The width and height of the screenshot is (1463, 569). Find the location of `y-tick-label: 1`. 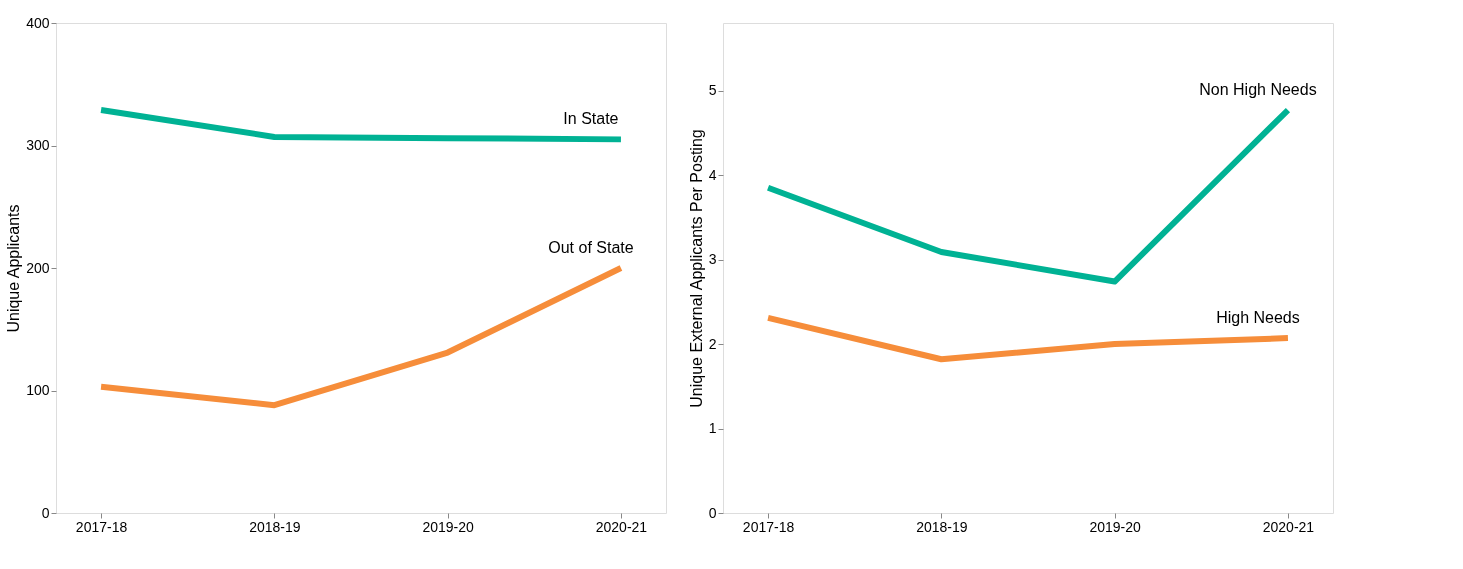

y-tick-label: 1 is located at coordinates (712, 428).